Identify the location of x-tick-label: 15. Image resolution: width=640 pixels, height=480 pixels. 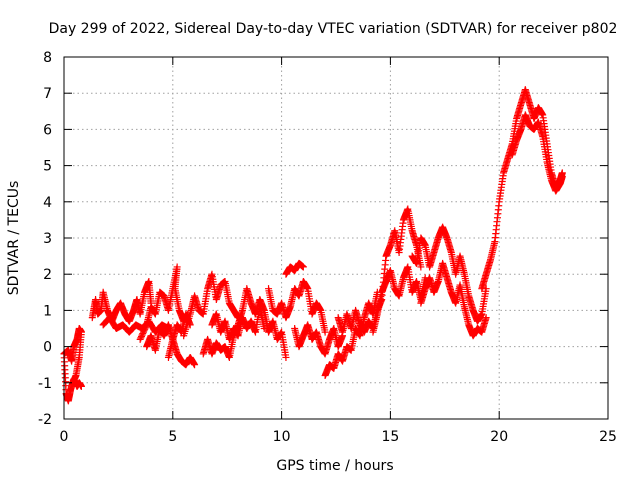
(390, 437).